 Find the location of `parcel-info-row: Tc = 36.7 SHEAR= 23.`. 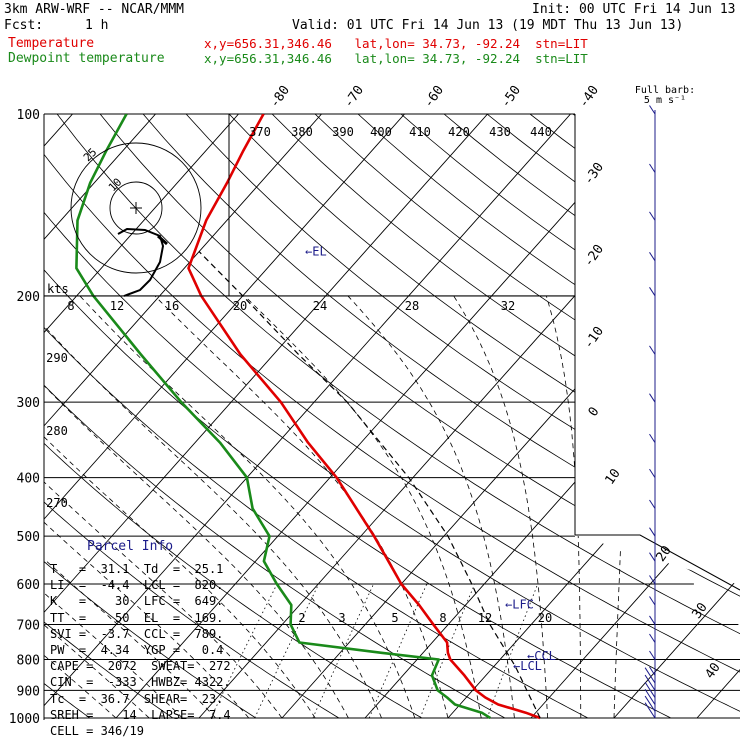

parcel-info-row: Tc = 36.7 SHEAR= 23. is located at coordinates (137, 698).